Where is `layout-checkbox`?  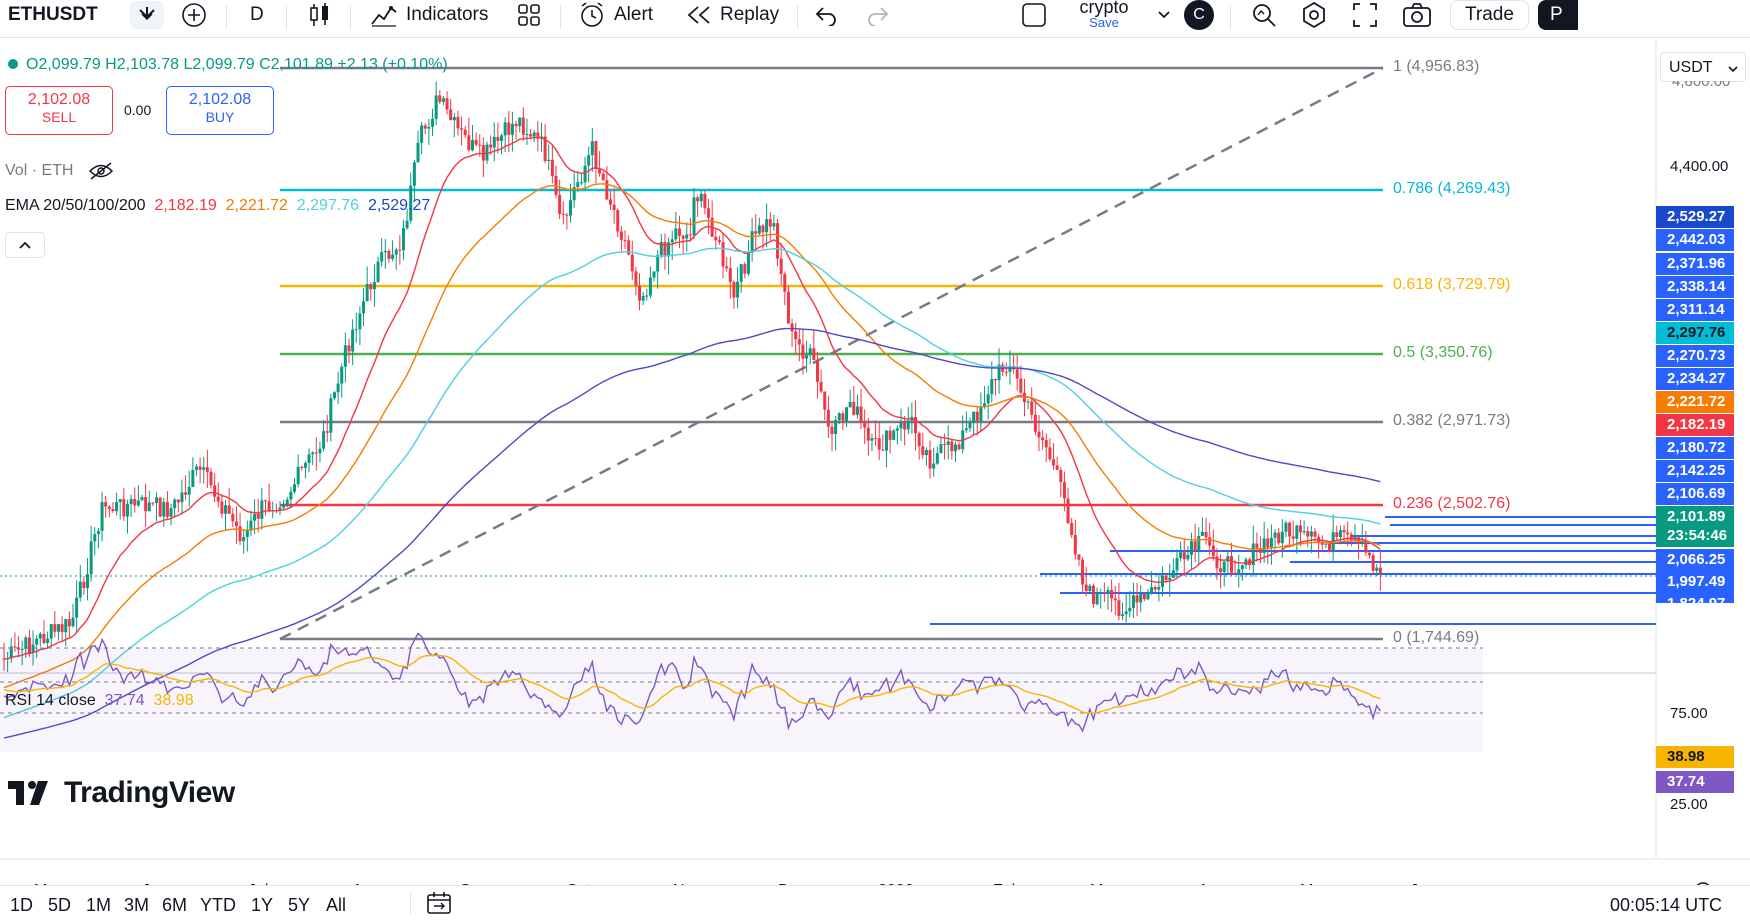 layout-checkbox is located at coordinates (1034, 15).